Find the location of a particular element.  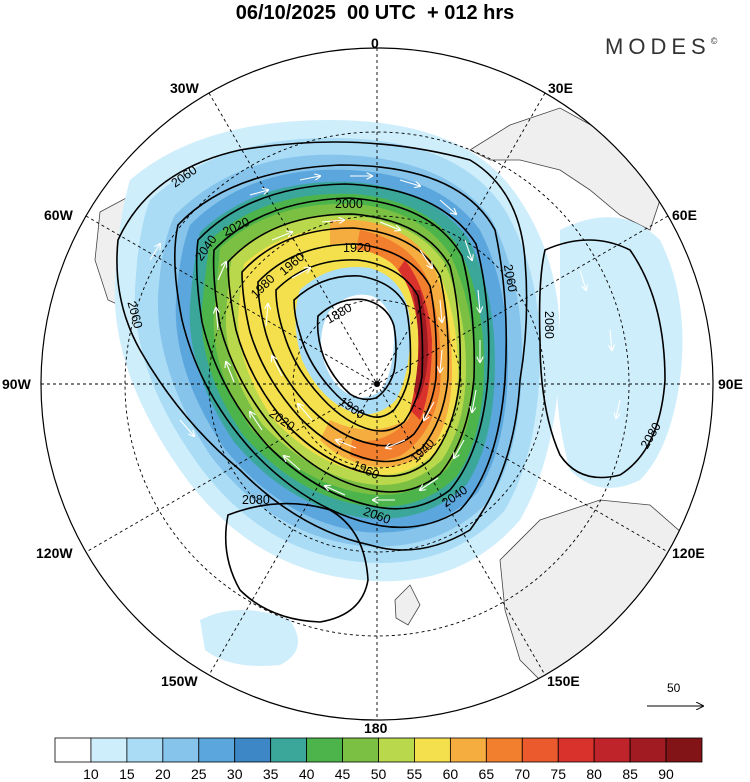

land-australia is located at coordinates (600, 600).